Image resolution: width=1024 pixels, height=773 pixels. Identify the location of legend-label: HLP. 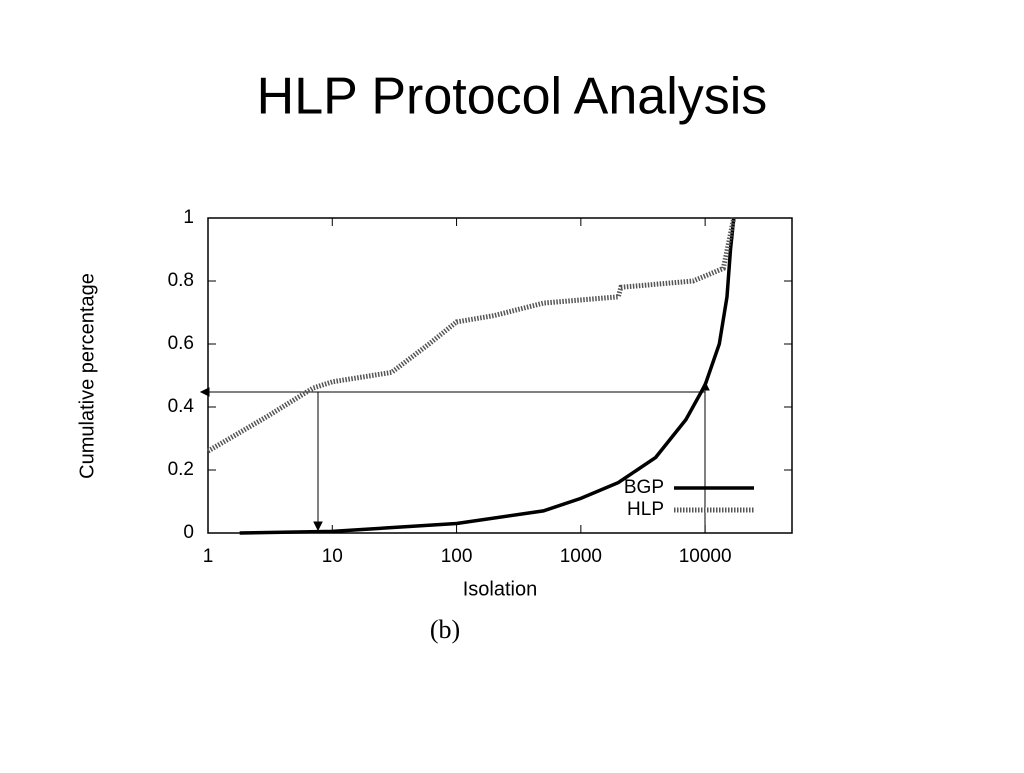
(645, 509).